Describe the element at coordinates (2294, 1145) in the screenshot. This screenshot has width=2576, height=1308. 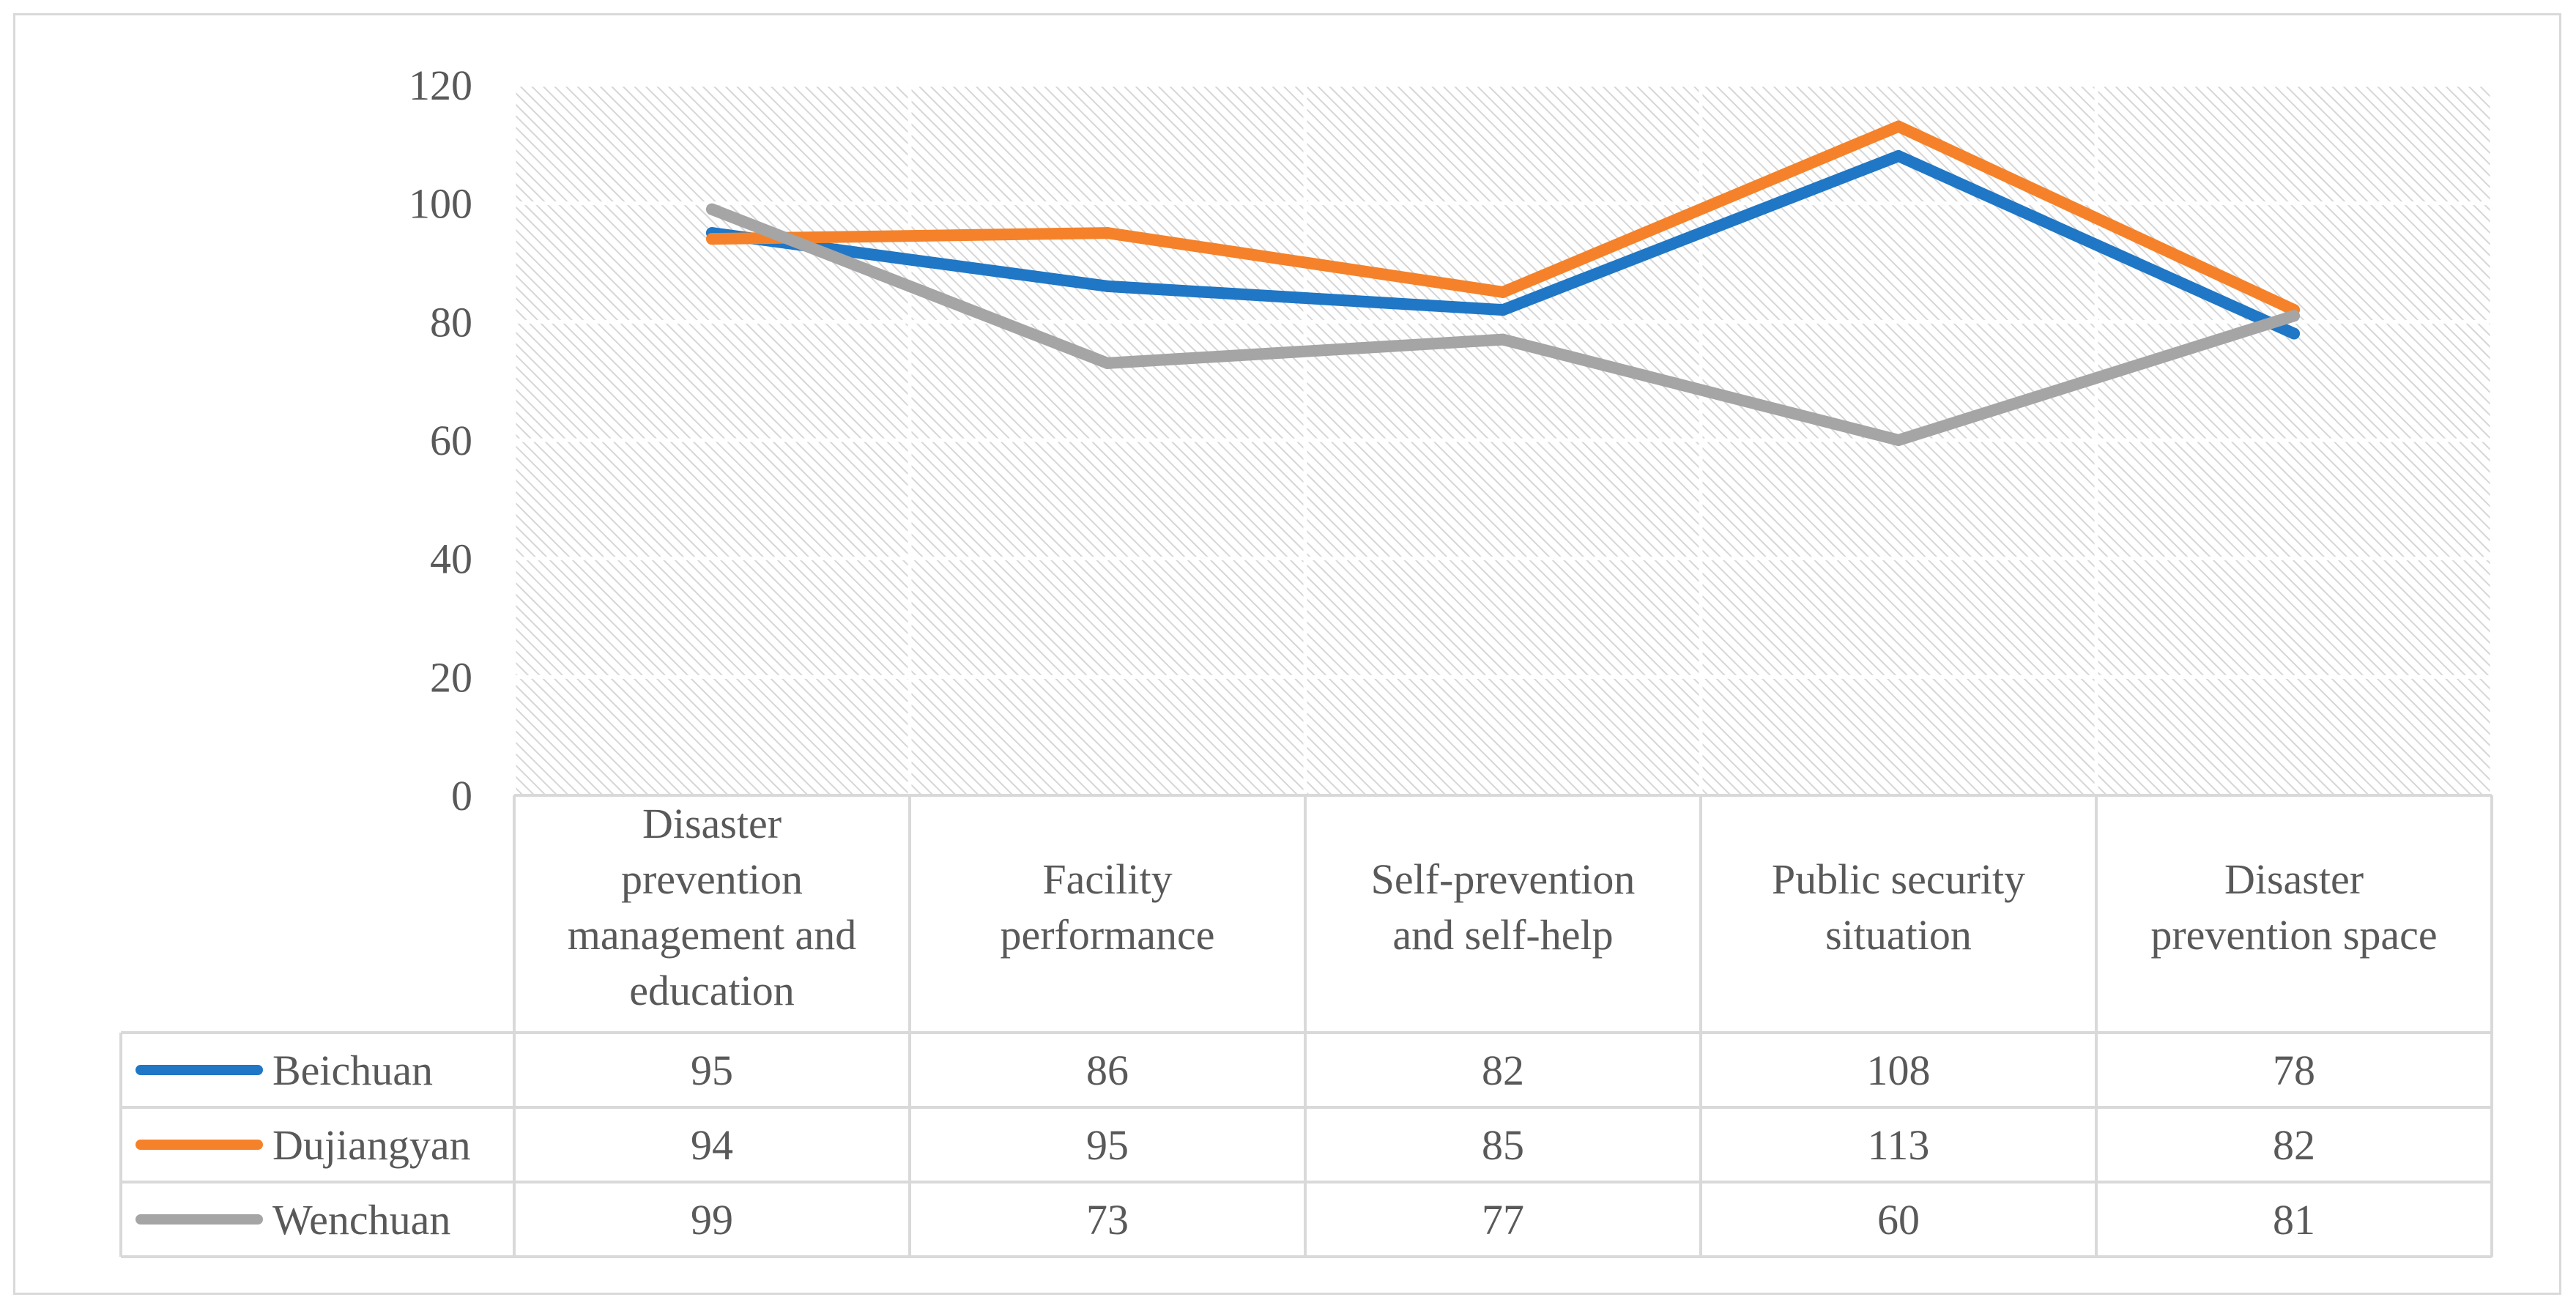
I see `table-value-dujiangyan-4: 82` at that location.